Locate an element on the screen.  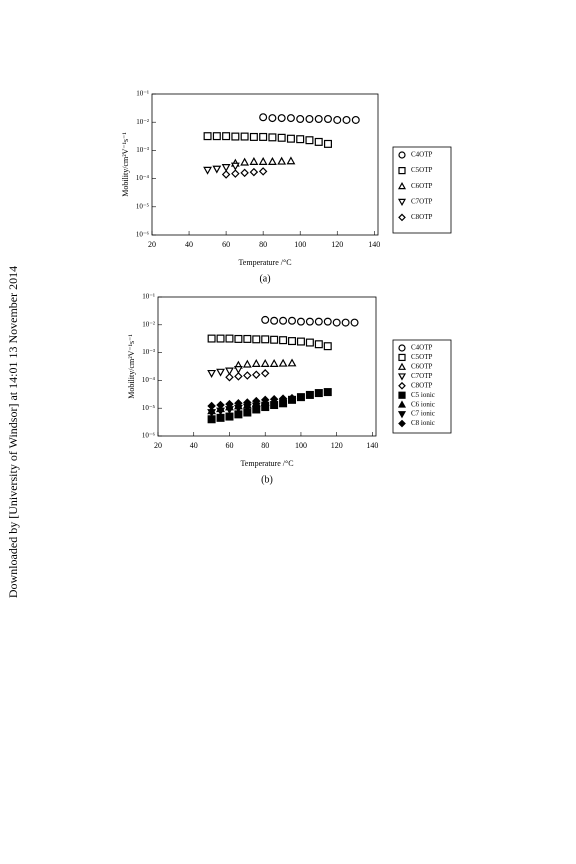
x-tick-label: 60 is located at coordinates (229, 445).